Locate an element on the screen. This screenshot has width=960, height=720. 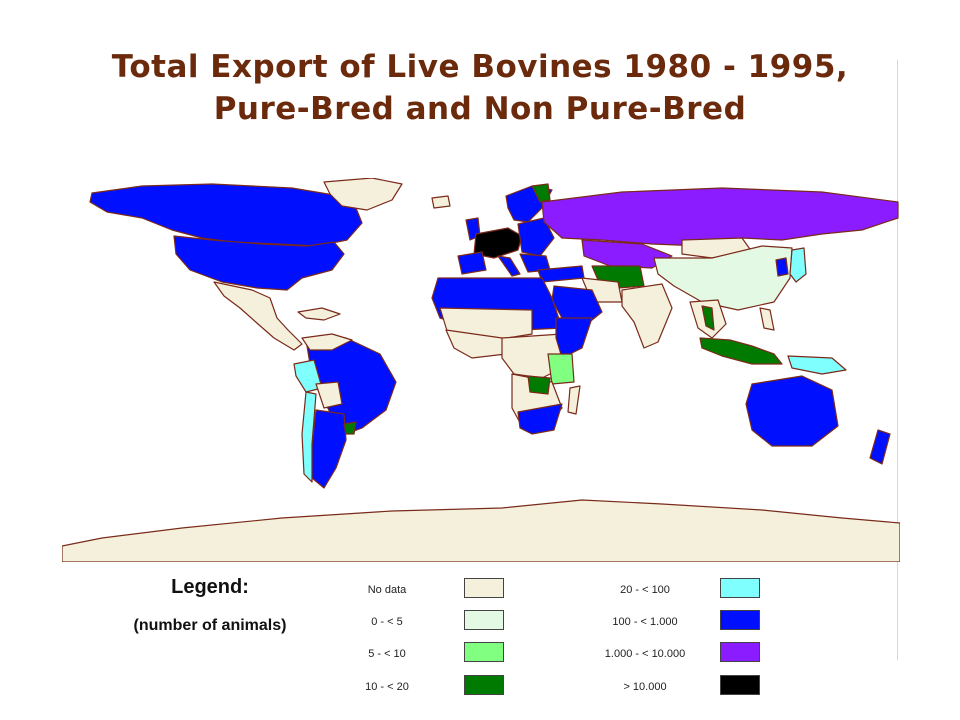
region-zambia is located at coordinates (539, 385).